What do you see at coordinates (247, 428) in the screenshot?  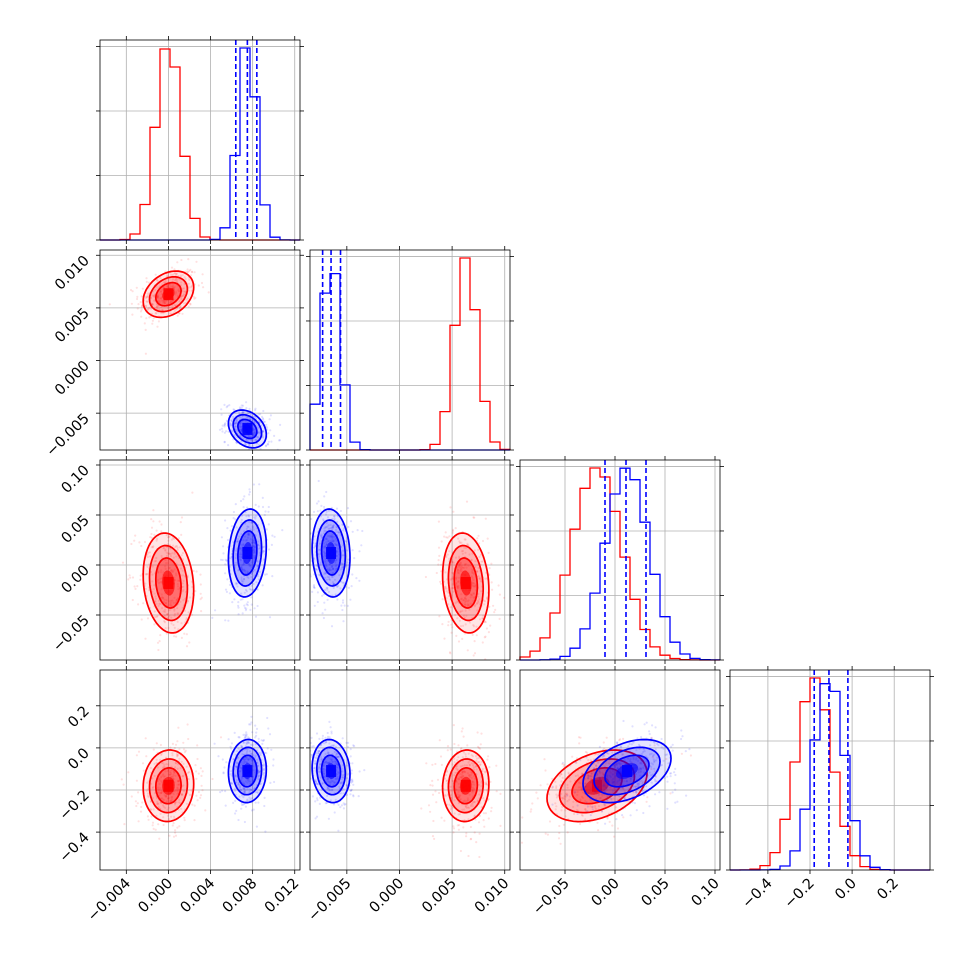 I see `density-peak` at bounding box center [247, 428].